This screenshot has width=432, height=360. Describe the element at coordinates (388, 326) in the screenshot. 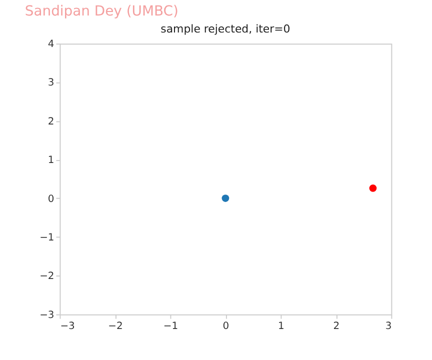

I see `x-tick-label: 3` at that location.